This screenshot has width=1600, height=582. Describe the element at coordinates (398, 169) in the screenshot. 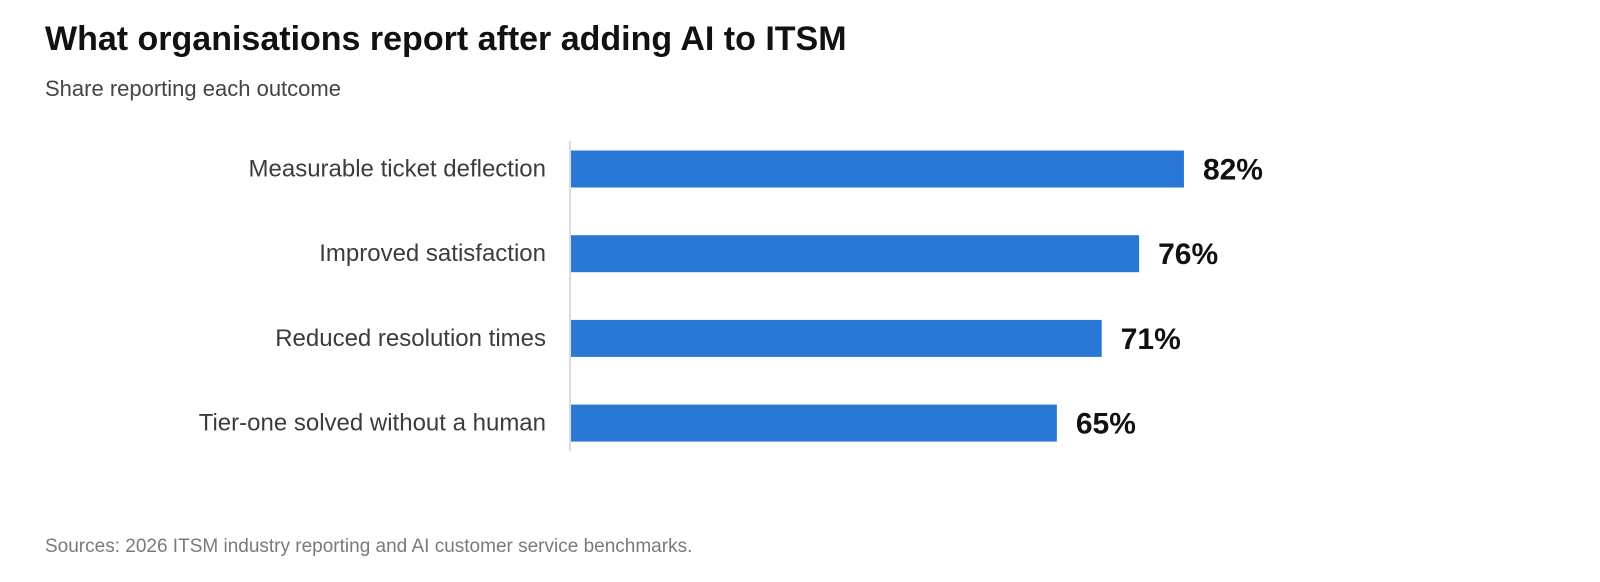

I see `category-label: Measurable ticket deflection` at that location.